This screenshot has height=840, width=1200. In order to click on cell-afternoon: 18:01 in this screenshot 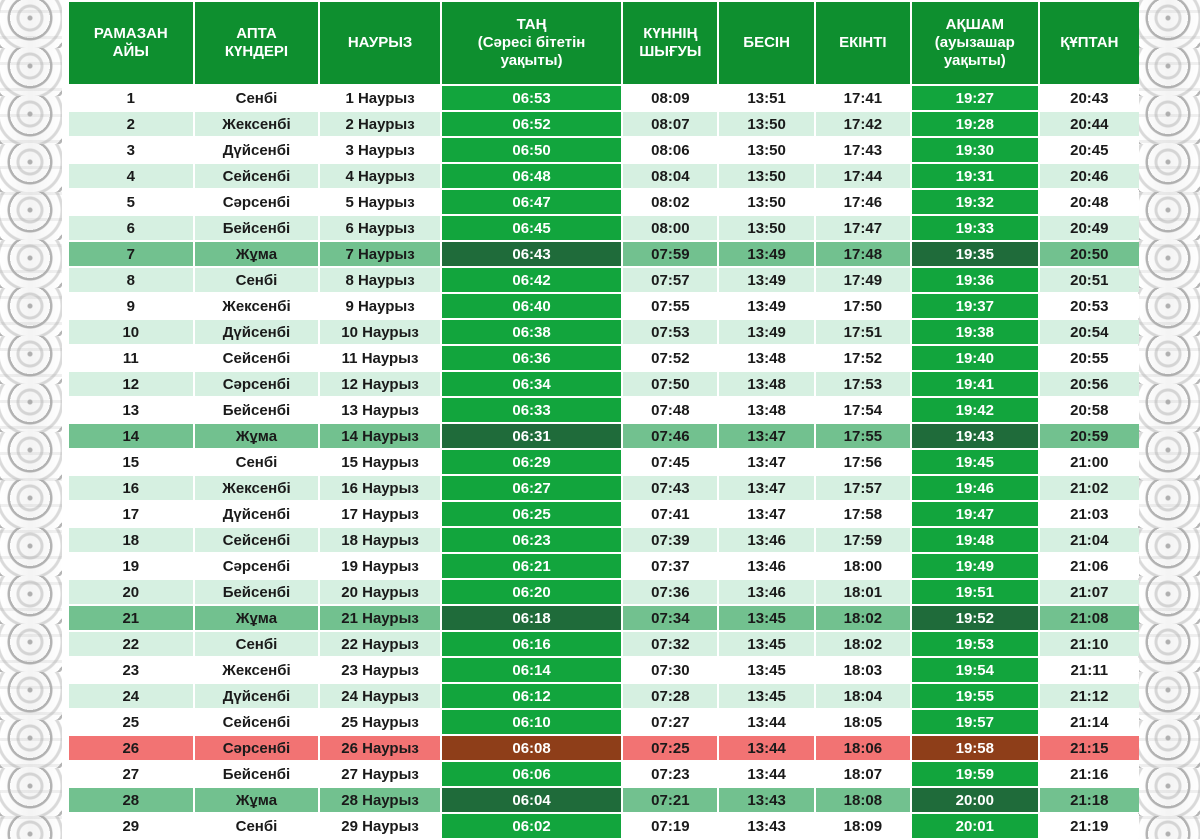, I will do `click(862, 592)`.